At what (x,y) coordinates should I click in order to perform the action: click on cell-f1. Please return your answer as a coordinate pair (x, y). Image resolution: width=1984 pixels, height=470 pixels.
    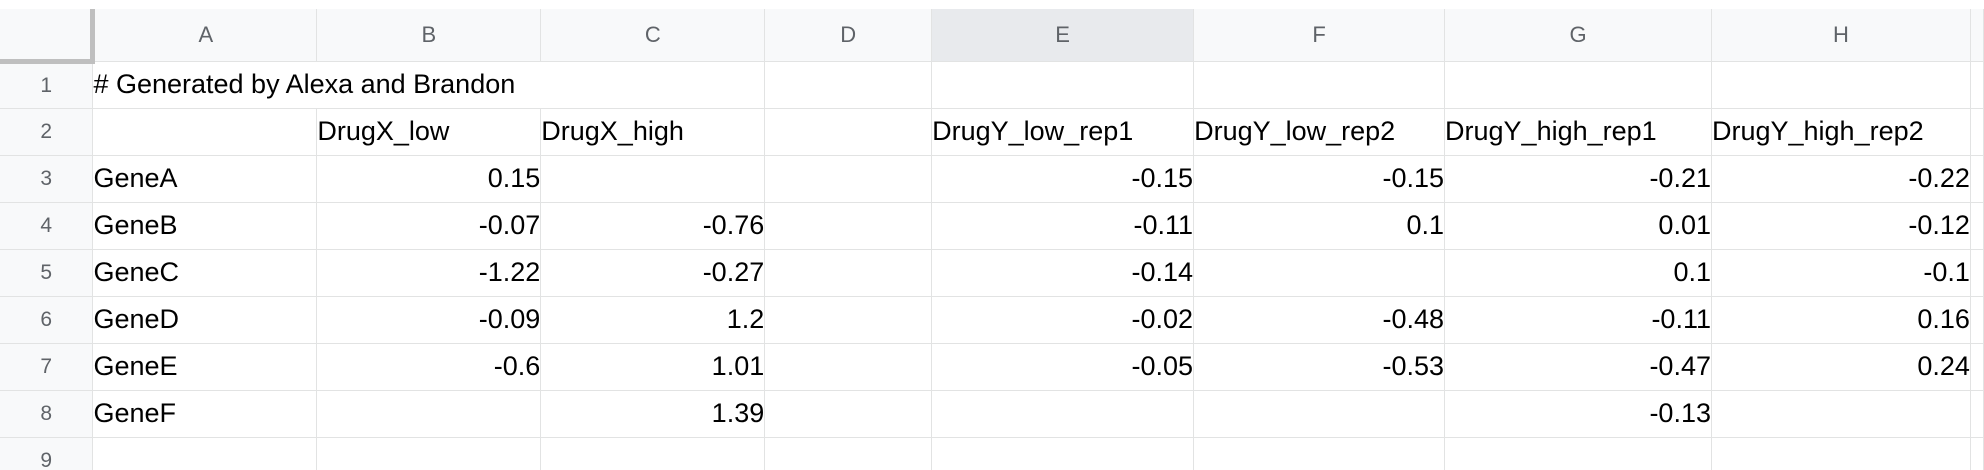
    Looking at the image, I should click on (1319, 85).